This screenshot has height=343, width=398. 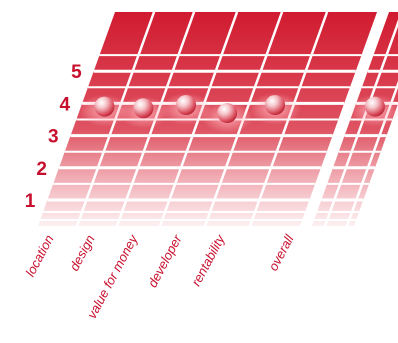 I want to click on y-tick-label: 3, so click(x=53, y=137).